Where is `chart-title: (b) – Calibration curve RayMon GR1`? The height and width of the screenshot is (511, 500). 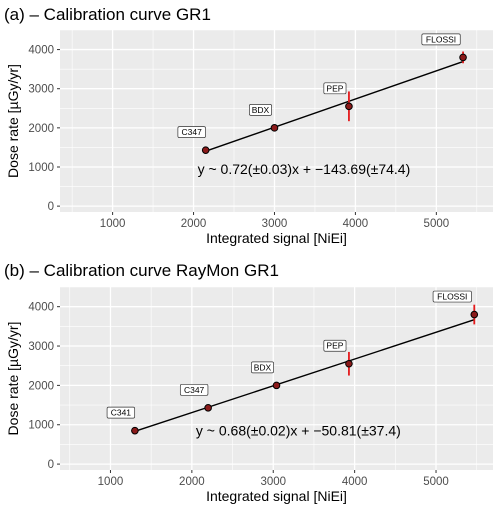
chart-title: (b) – Calibration curve RayMon GR1 is located at coordinates (141, 270).